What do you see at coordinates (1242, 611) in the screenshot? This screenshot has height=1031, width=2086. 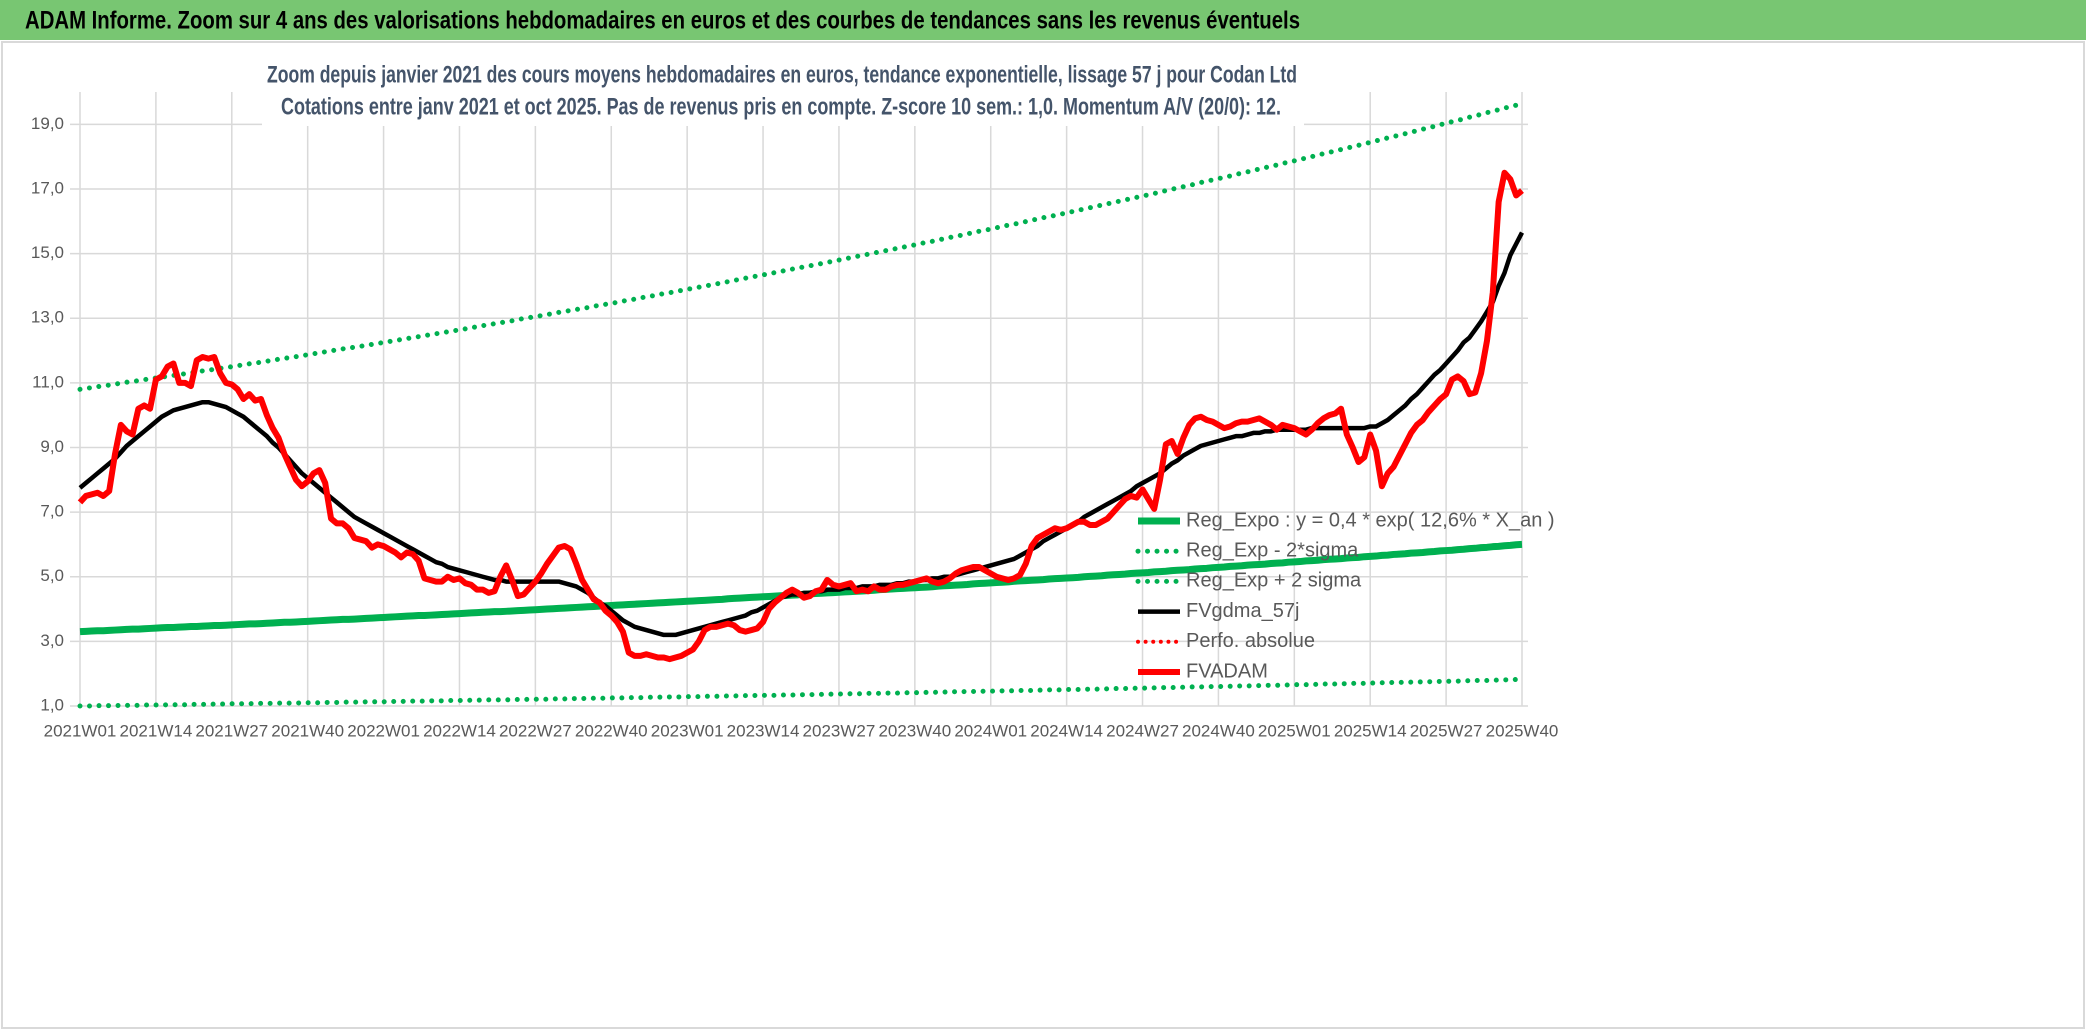 I see `legend-label: FVgdma_57j` at bounding box center [1242, 611].